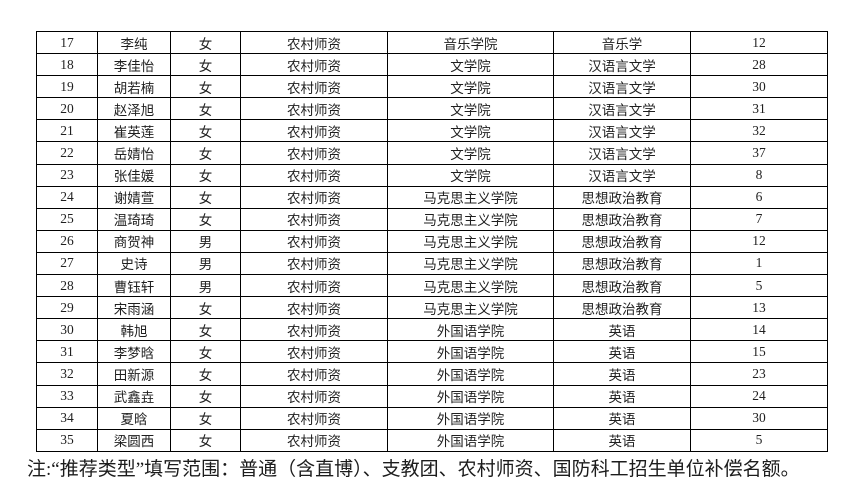  I want to click on table-row: 28 曹钰轩男农村师资 马克思主义学院 思想政治教育 5, so click(432, 286).